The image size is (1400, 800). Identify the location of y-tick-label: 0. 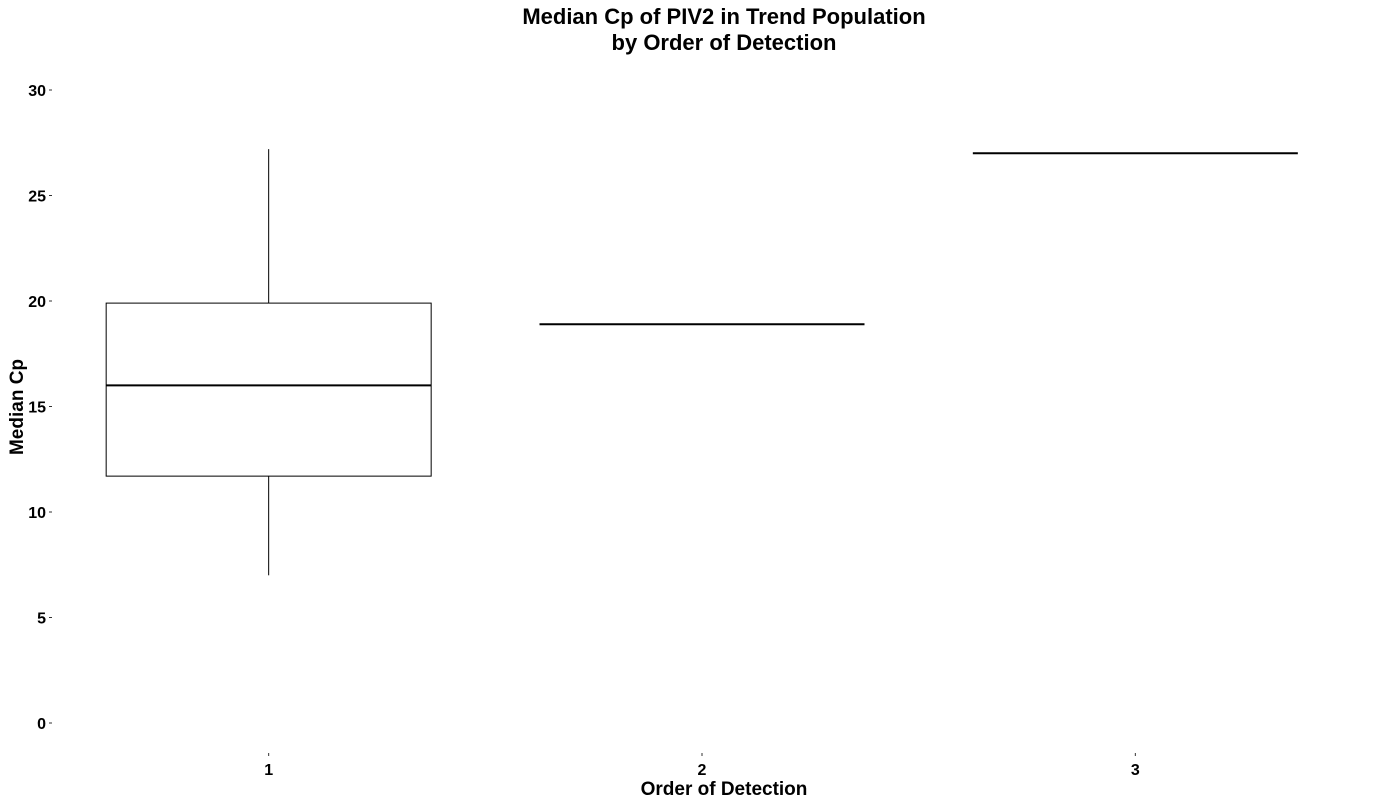
(41, 724).